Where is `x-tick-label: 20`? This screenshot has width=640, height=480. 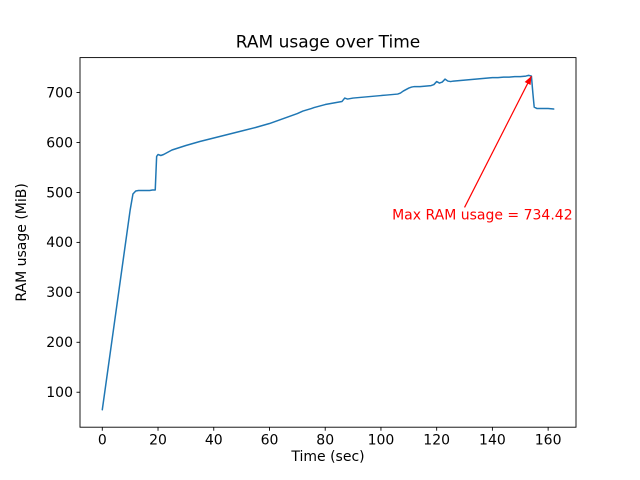
x-tick-label: 20 is located at coordinates (158, 441).